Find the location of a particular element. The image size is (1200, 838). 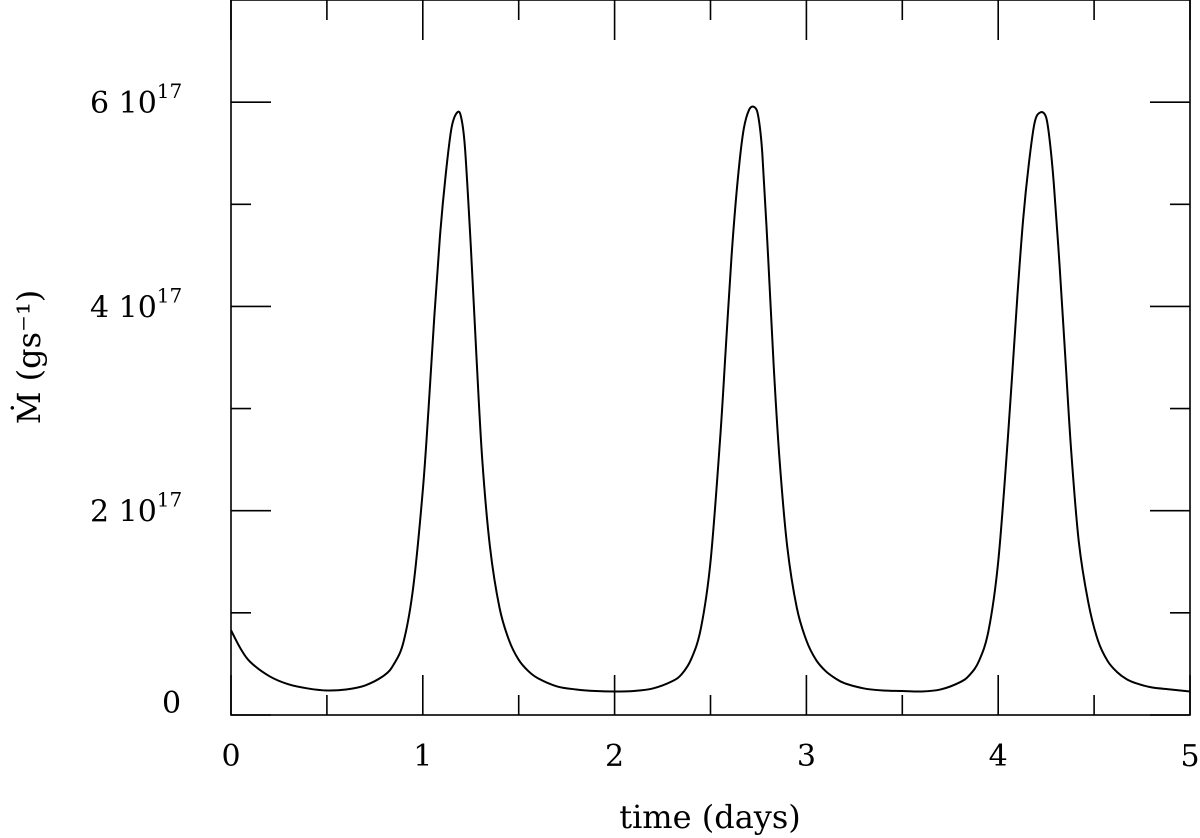

y-tick-label-base: 6 10 is located at coordinates (123, 103).